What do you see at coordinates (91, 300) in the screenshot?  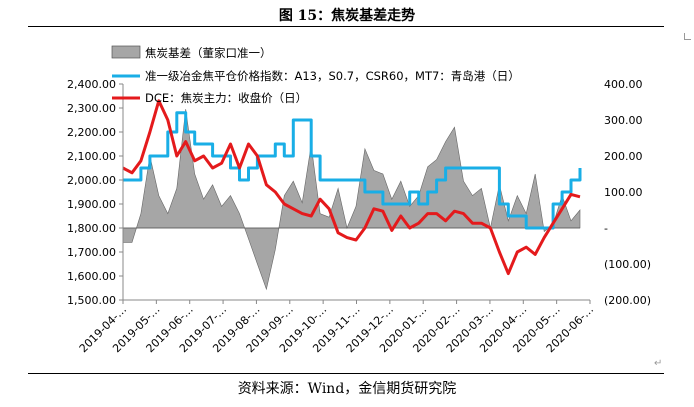 I see `left-axis-tick-label: 1,500.00` at bounding box center [91, 300].